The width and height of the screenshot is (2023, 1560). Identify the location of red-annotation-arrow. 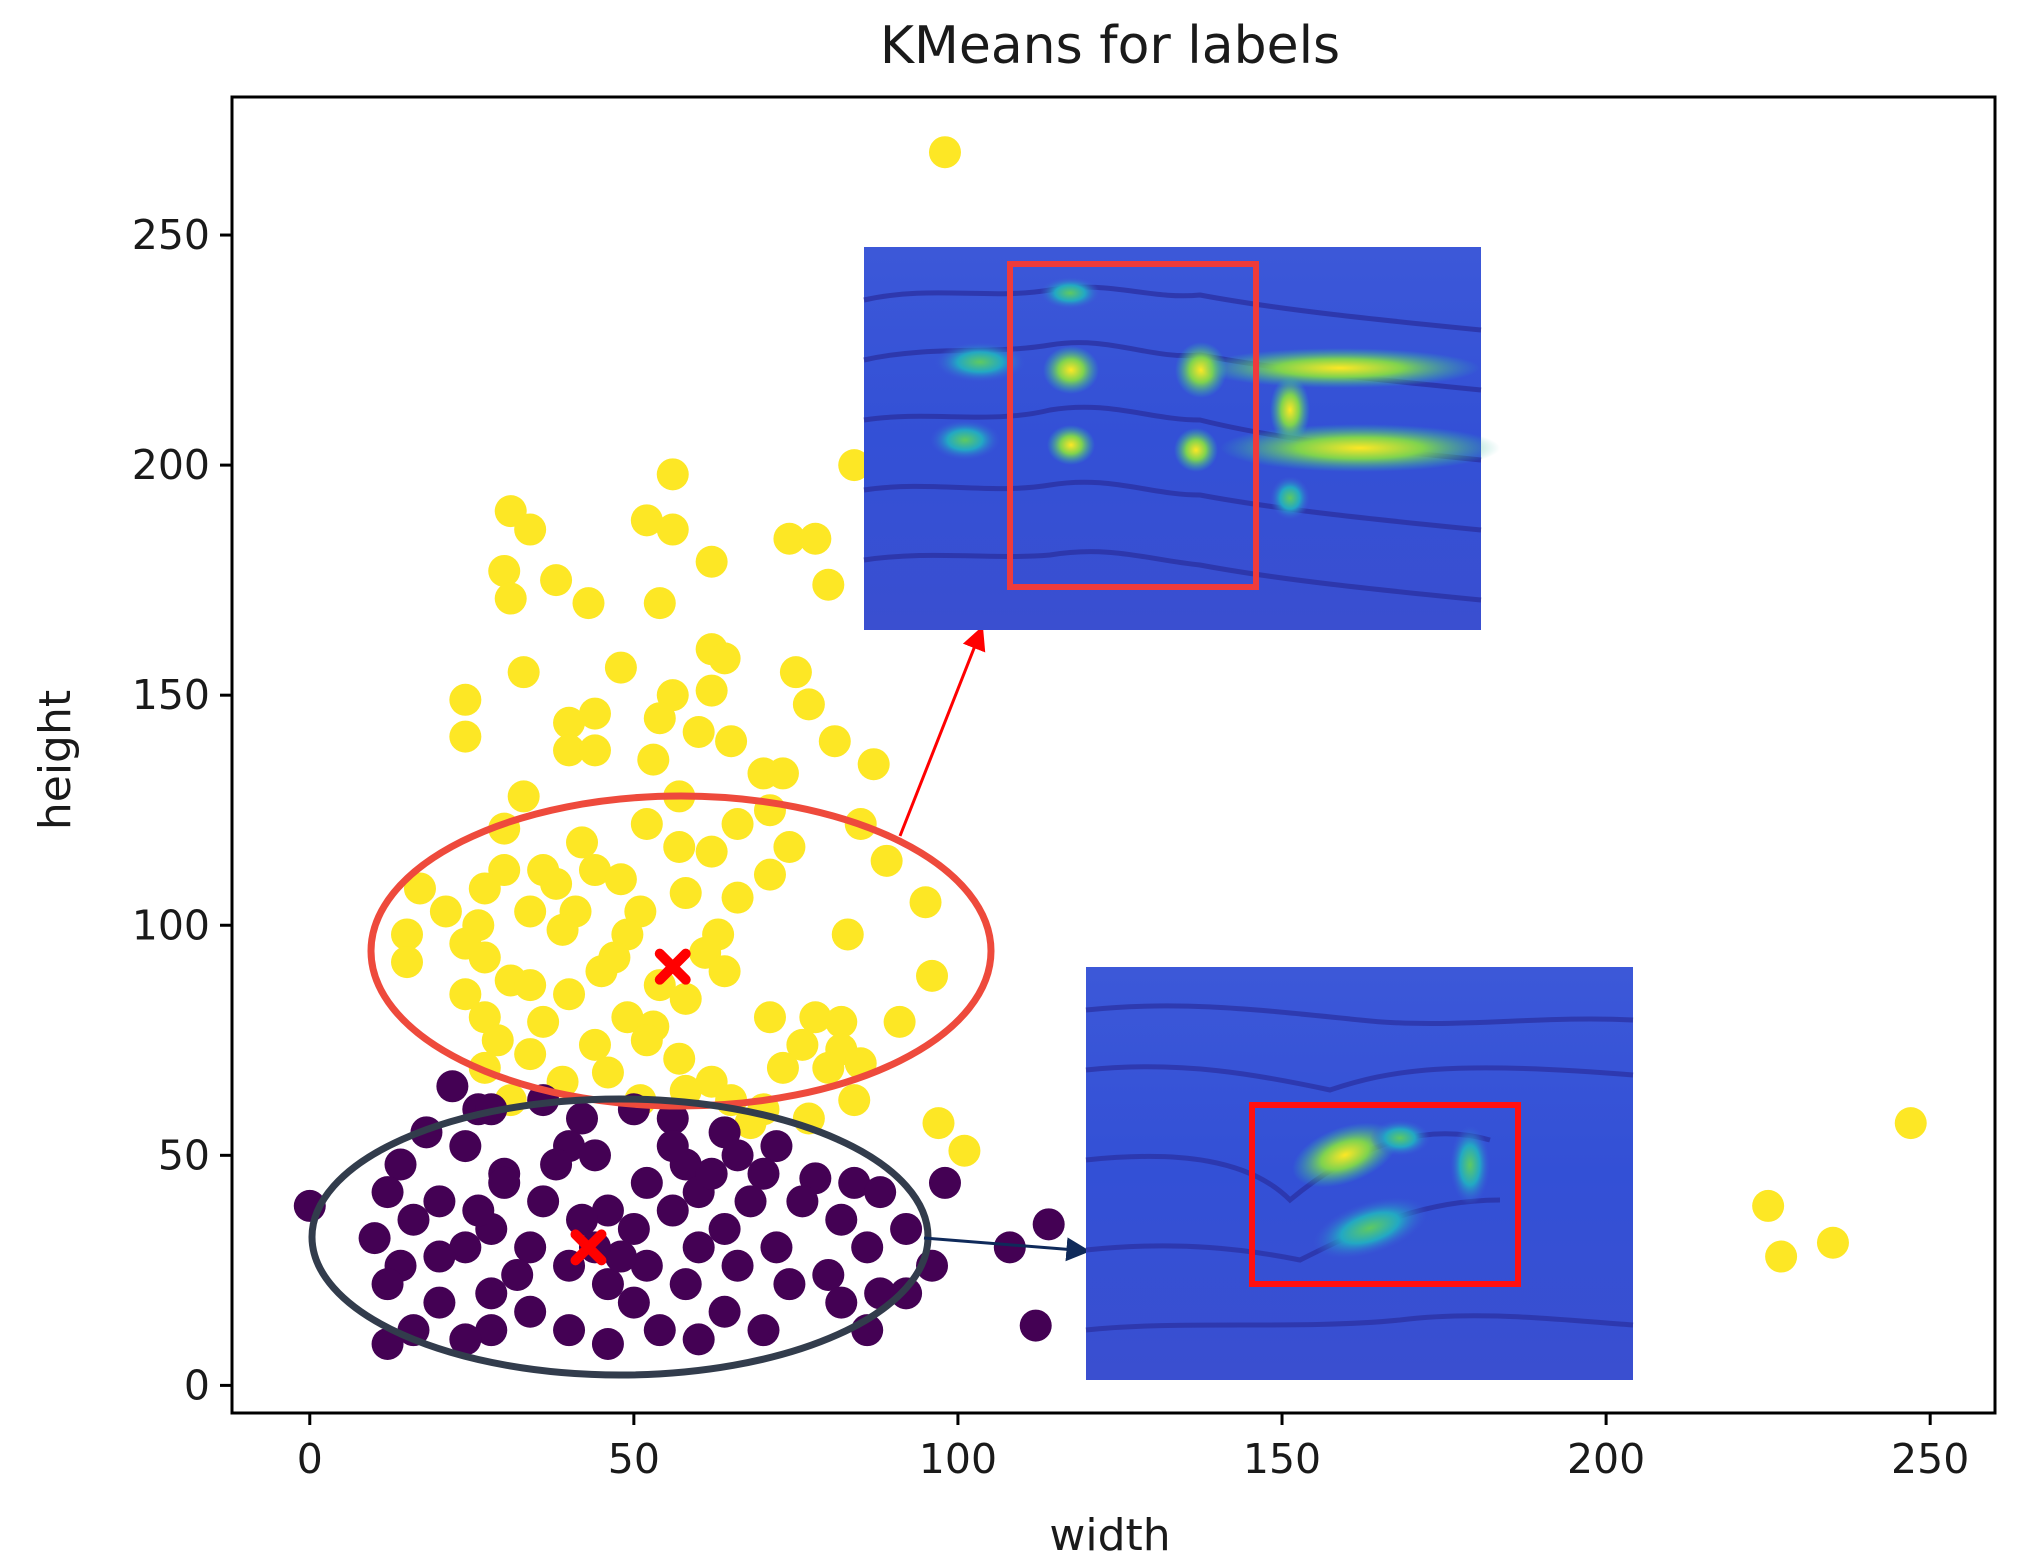
(942, 731).